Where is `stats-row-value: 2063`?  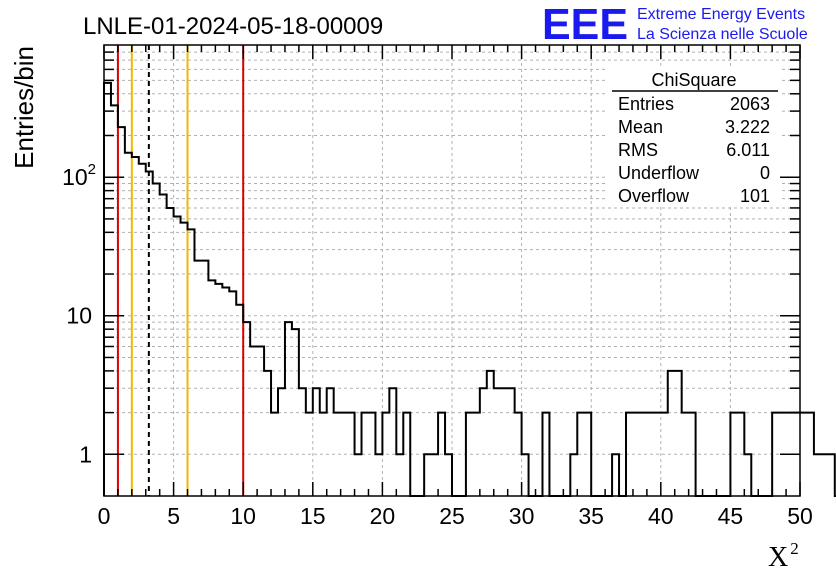 stats-row-value: 2063 is located at coordinates (750, 104).